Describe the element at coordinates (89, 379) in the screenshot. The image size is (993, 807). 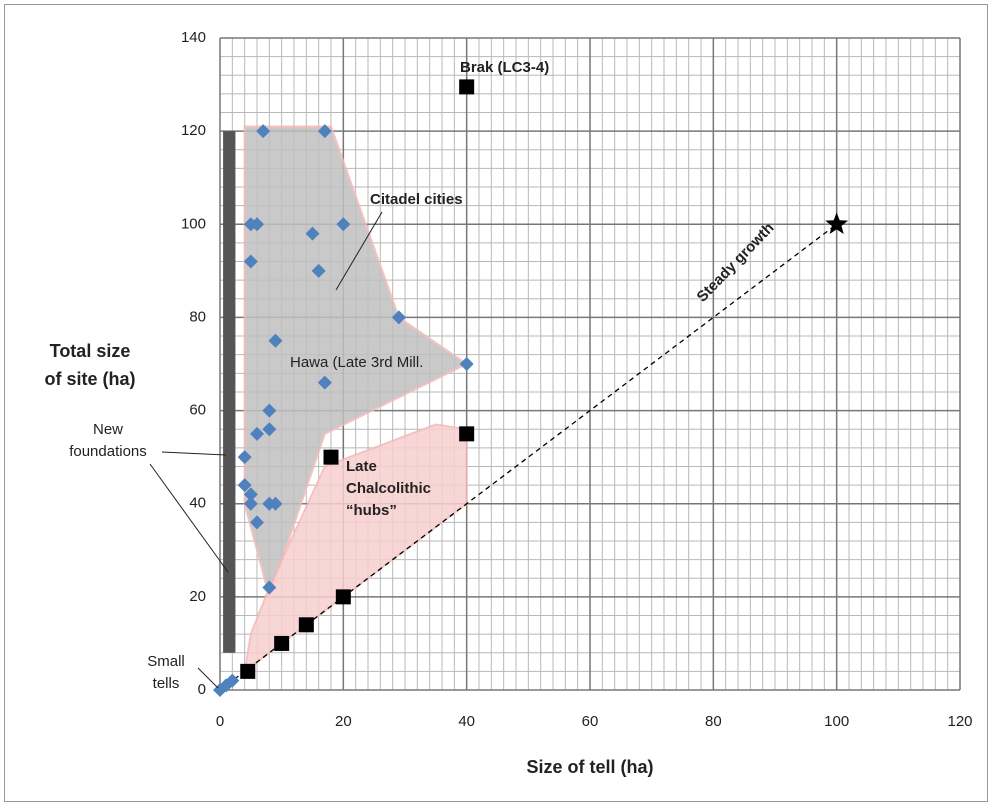
I see `y-axis-label: of site (ha)` at that location.